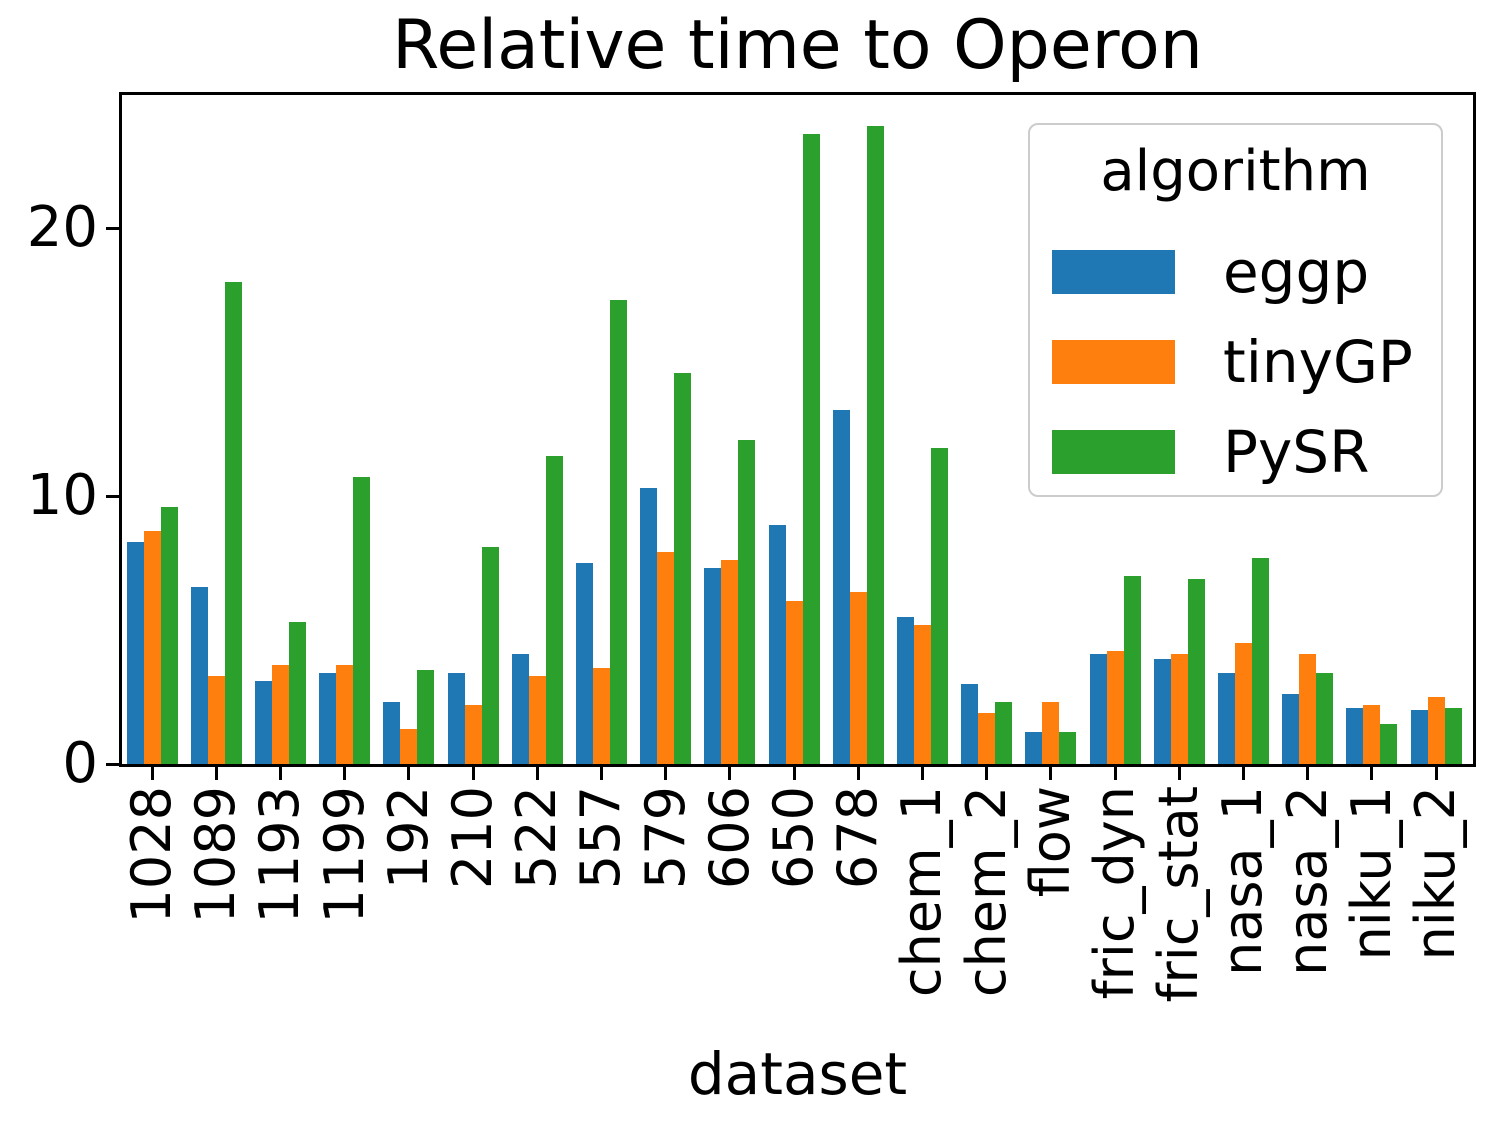 The height and width of the screenshot is (1125, 1495). I want to click on x-tick-label-522: 522, so click(536, 838).